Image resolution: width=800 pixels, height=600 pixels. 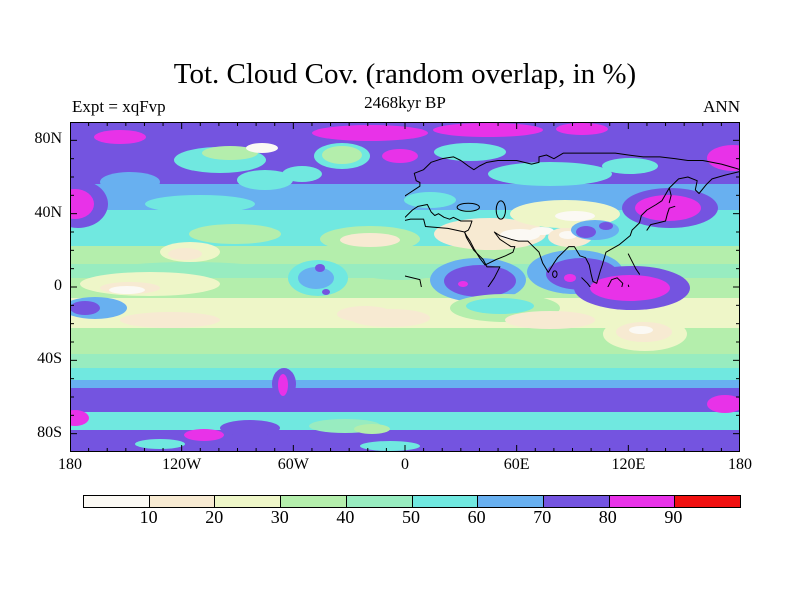 I want to click on colorbar-tick-label: 70, so click(x=542, y=517).